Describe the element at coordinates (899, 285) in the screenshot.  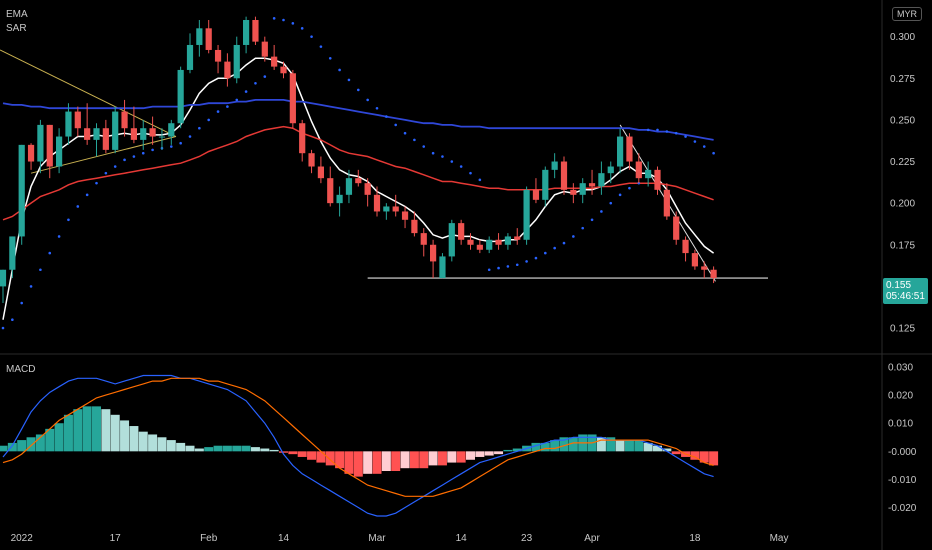
I see `last-price: 0.155` at that location.